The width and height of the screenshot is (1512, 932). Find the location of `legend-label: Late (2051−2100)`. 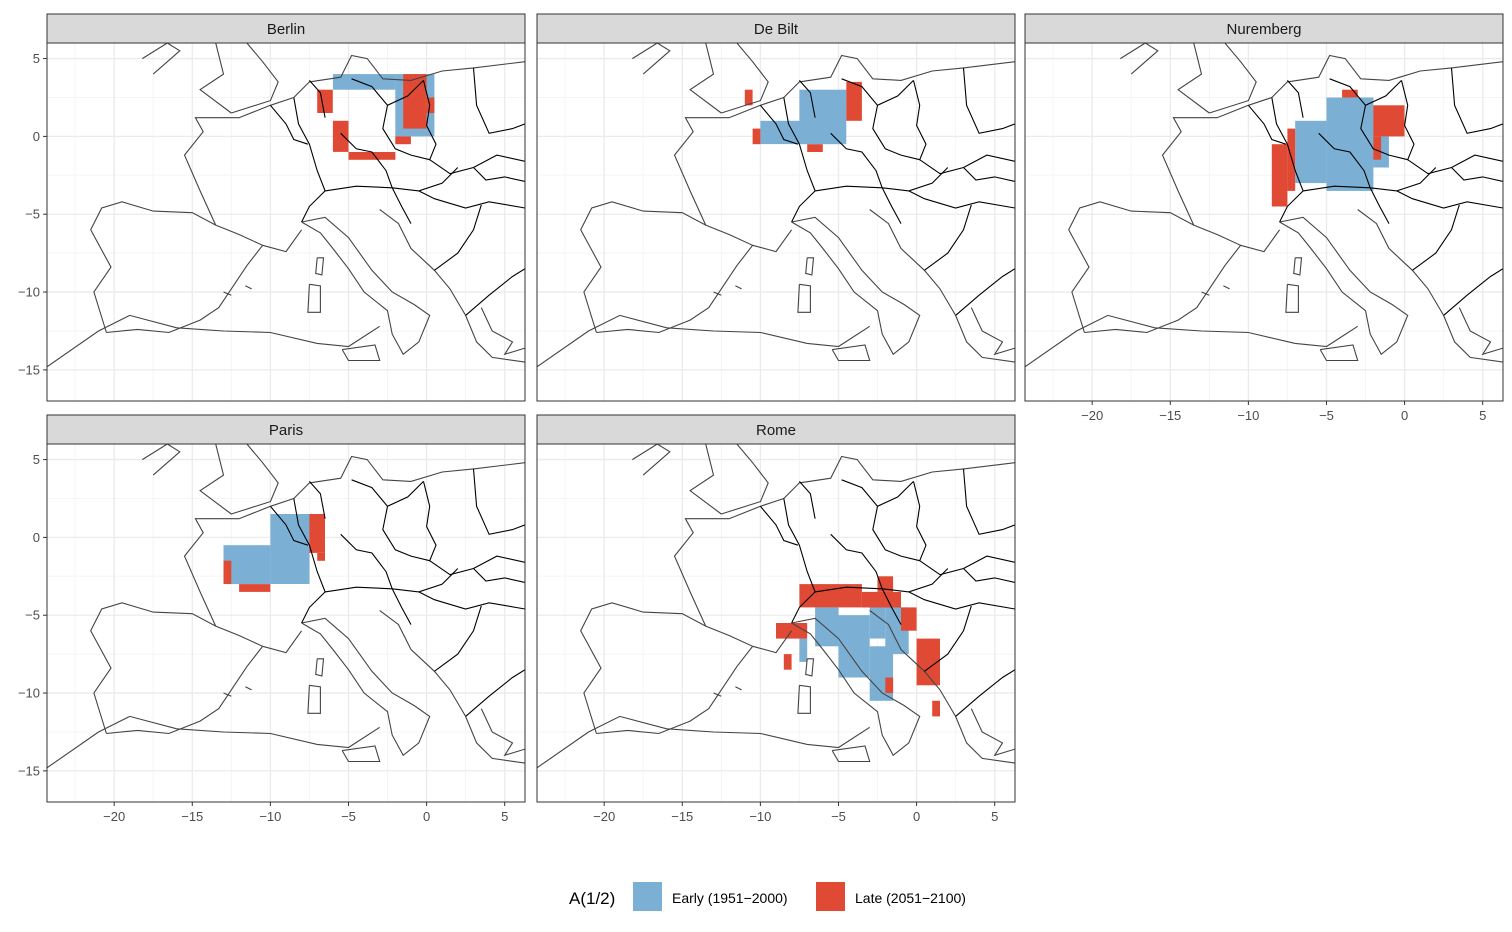

legend-label: Late (2051−2100) is located at coordinates (910, 898).